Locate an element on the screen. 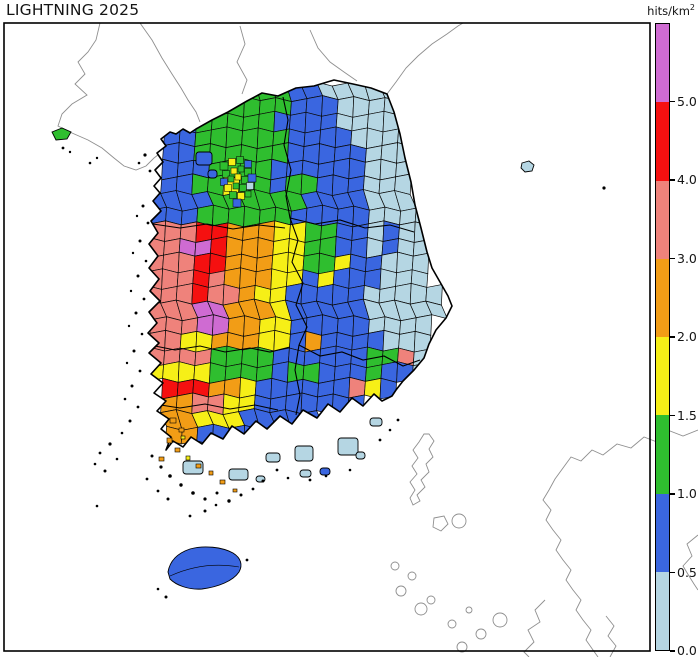  ulleungdo-island is located at coordinates (527, 166).